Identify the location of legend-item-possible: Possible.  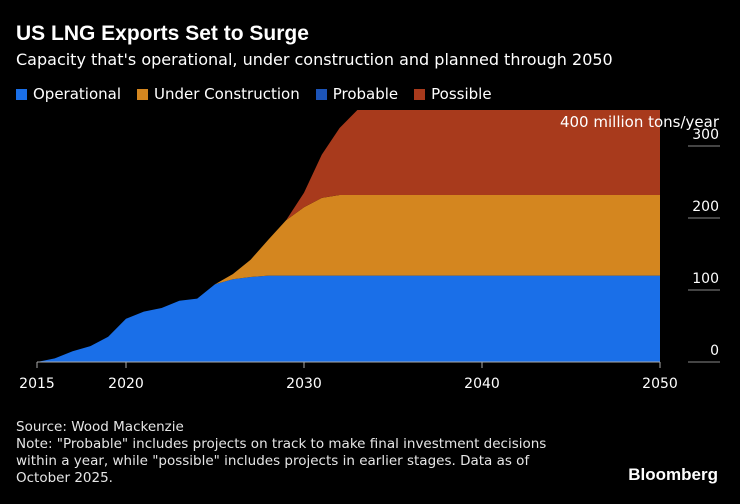
(453, 94).